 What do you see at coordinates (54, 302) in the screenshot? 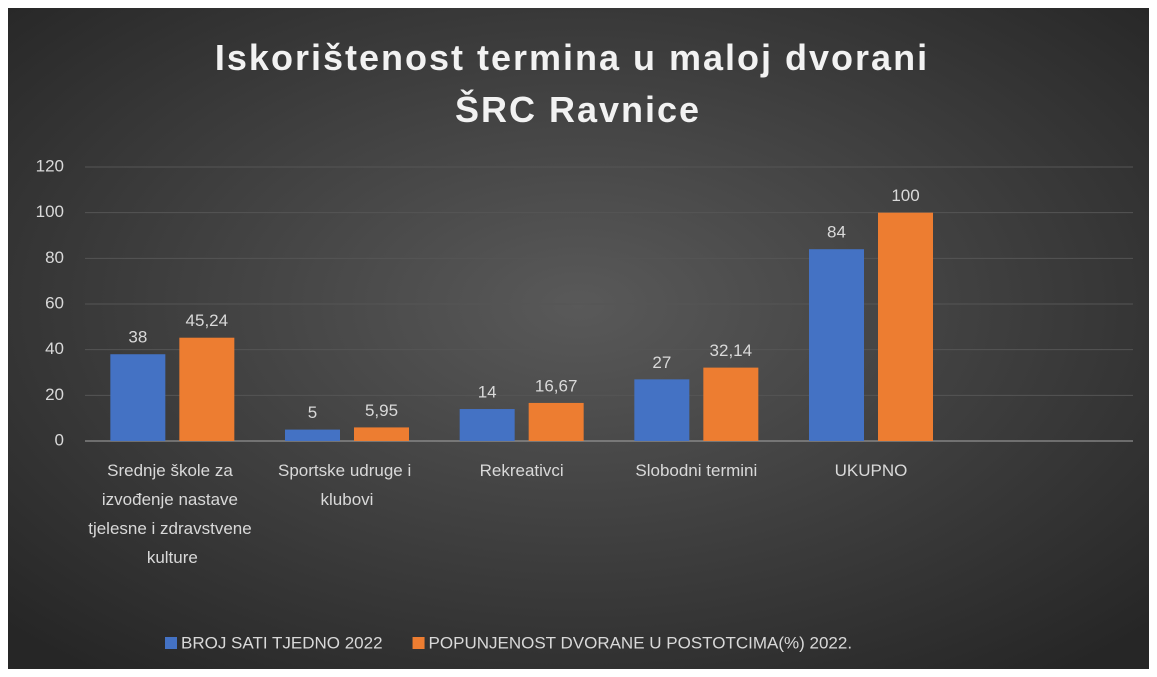
I see `y-tick-label: 60` at bounding box center [54, 302].